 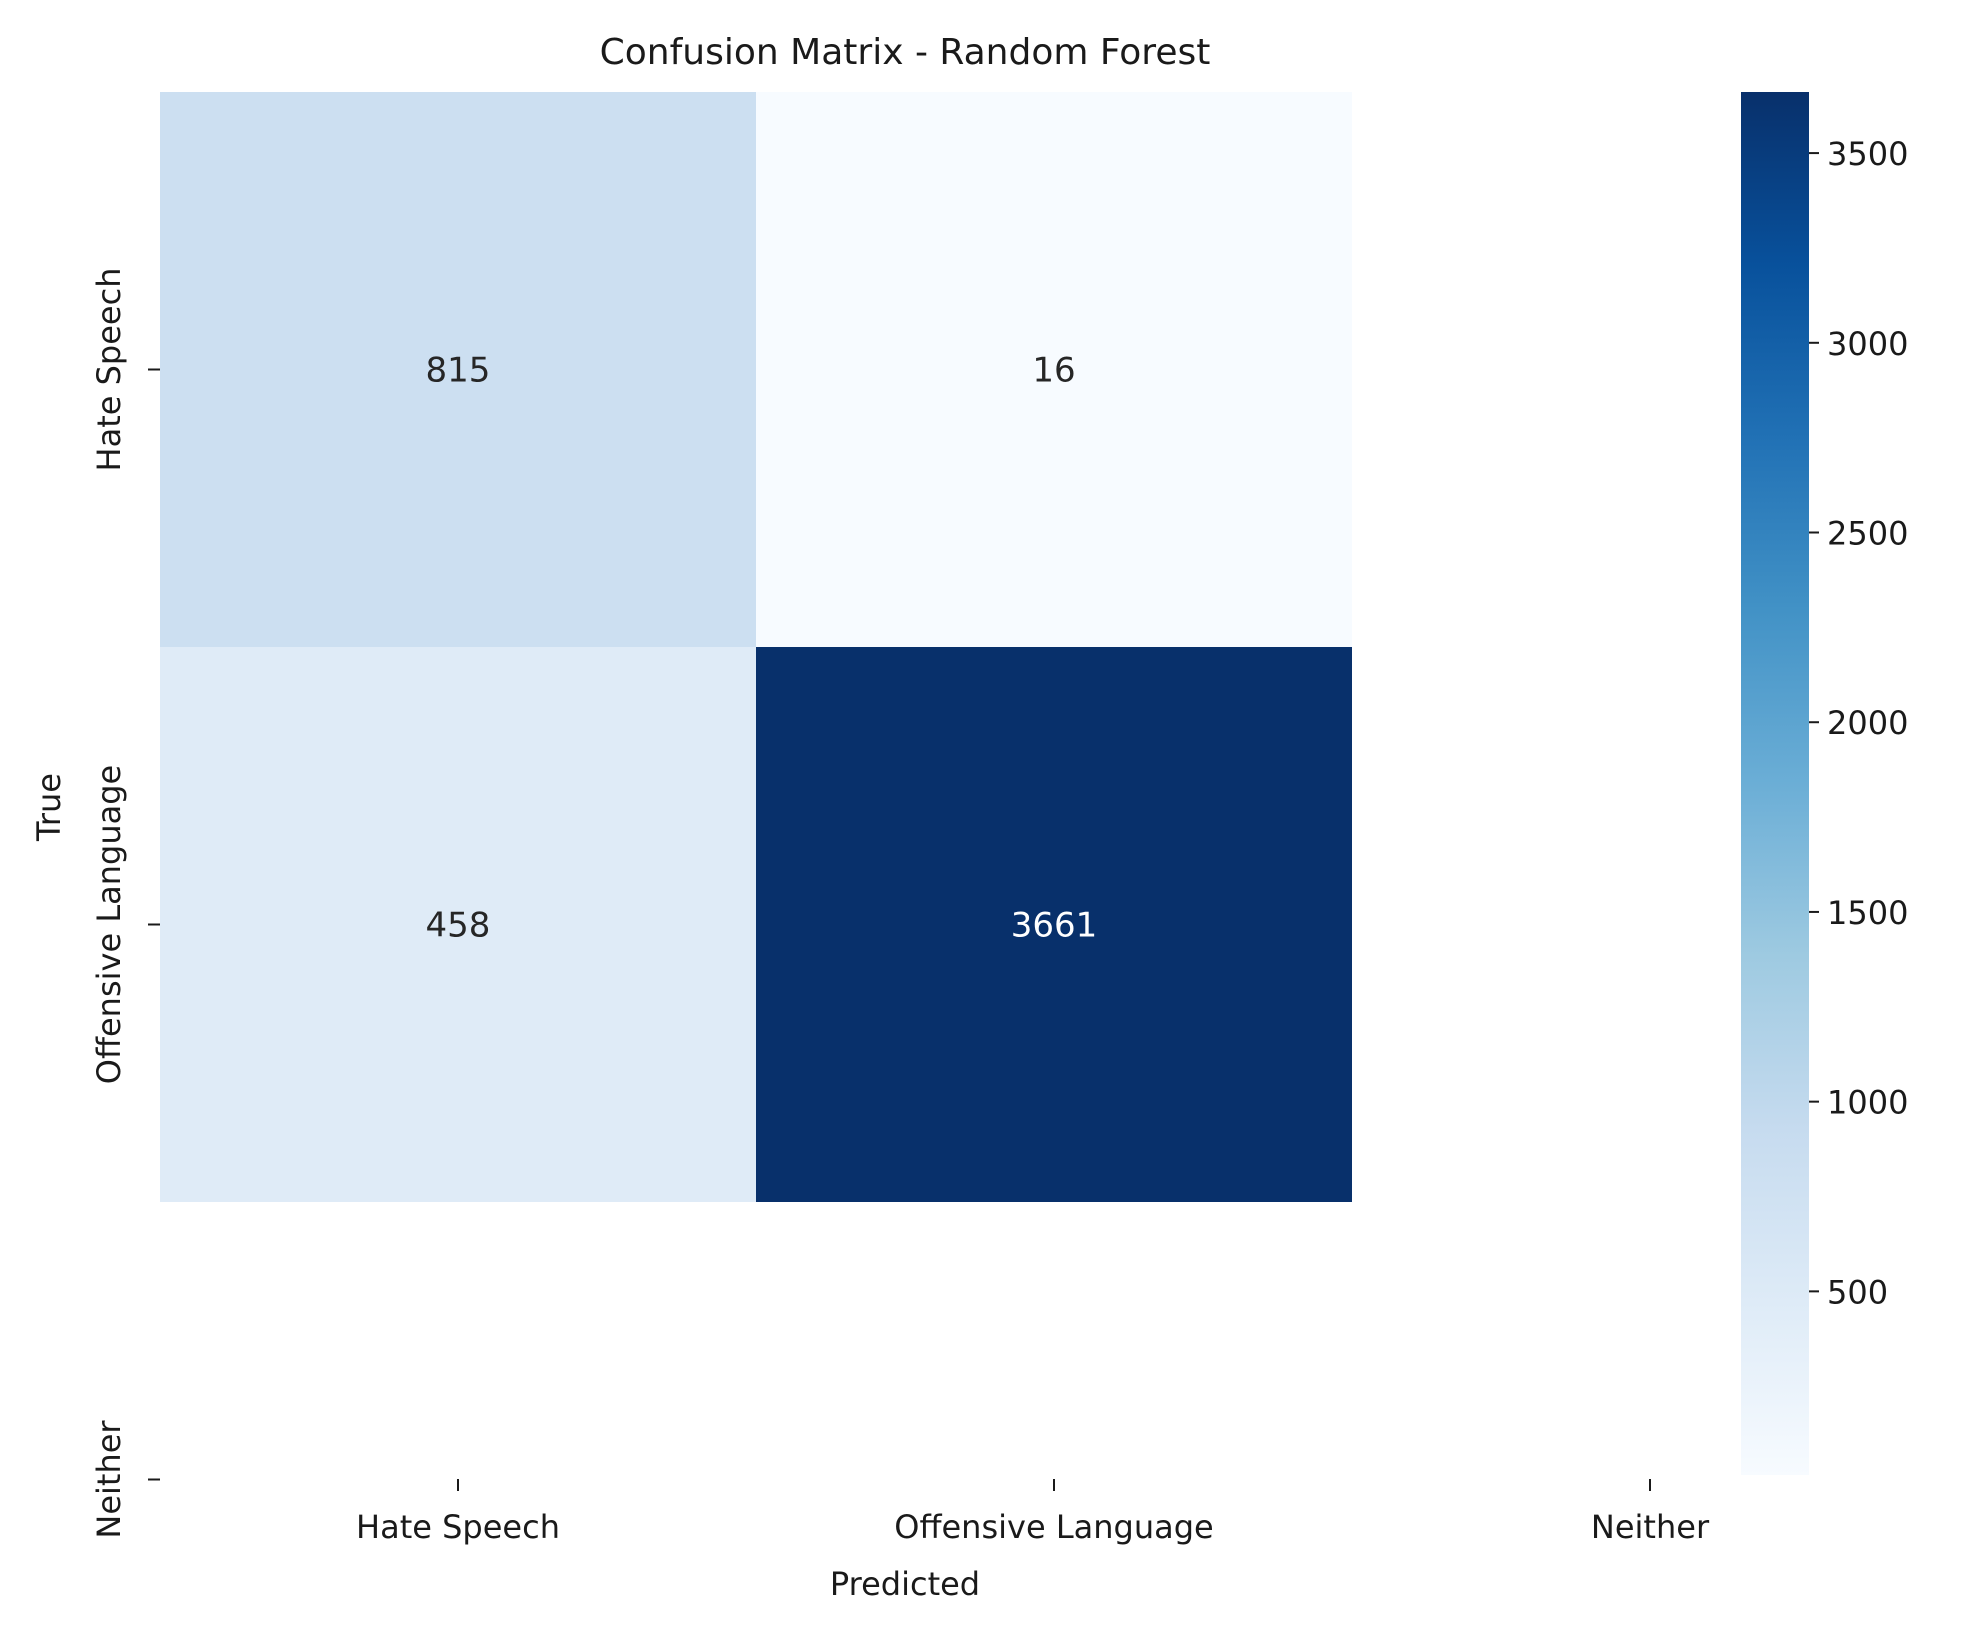 What do you see at coordinates (458, 1527) in the screenshot?
I see `x-tick-label: Hate Speech` at bounding box center [458, 1527].